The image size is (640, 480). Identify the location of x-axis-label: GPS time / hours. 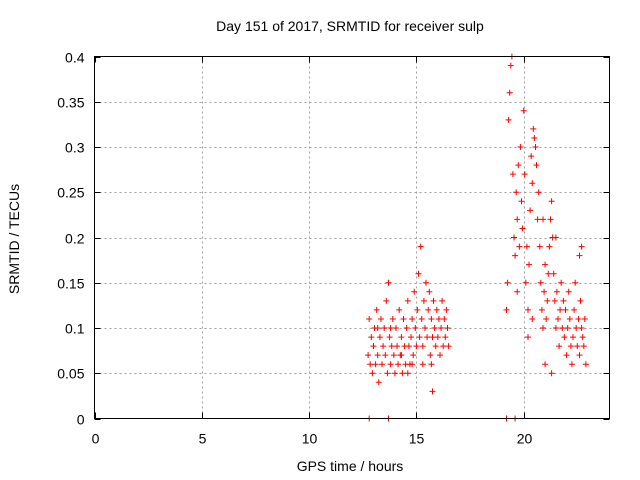
(350, 466).